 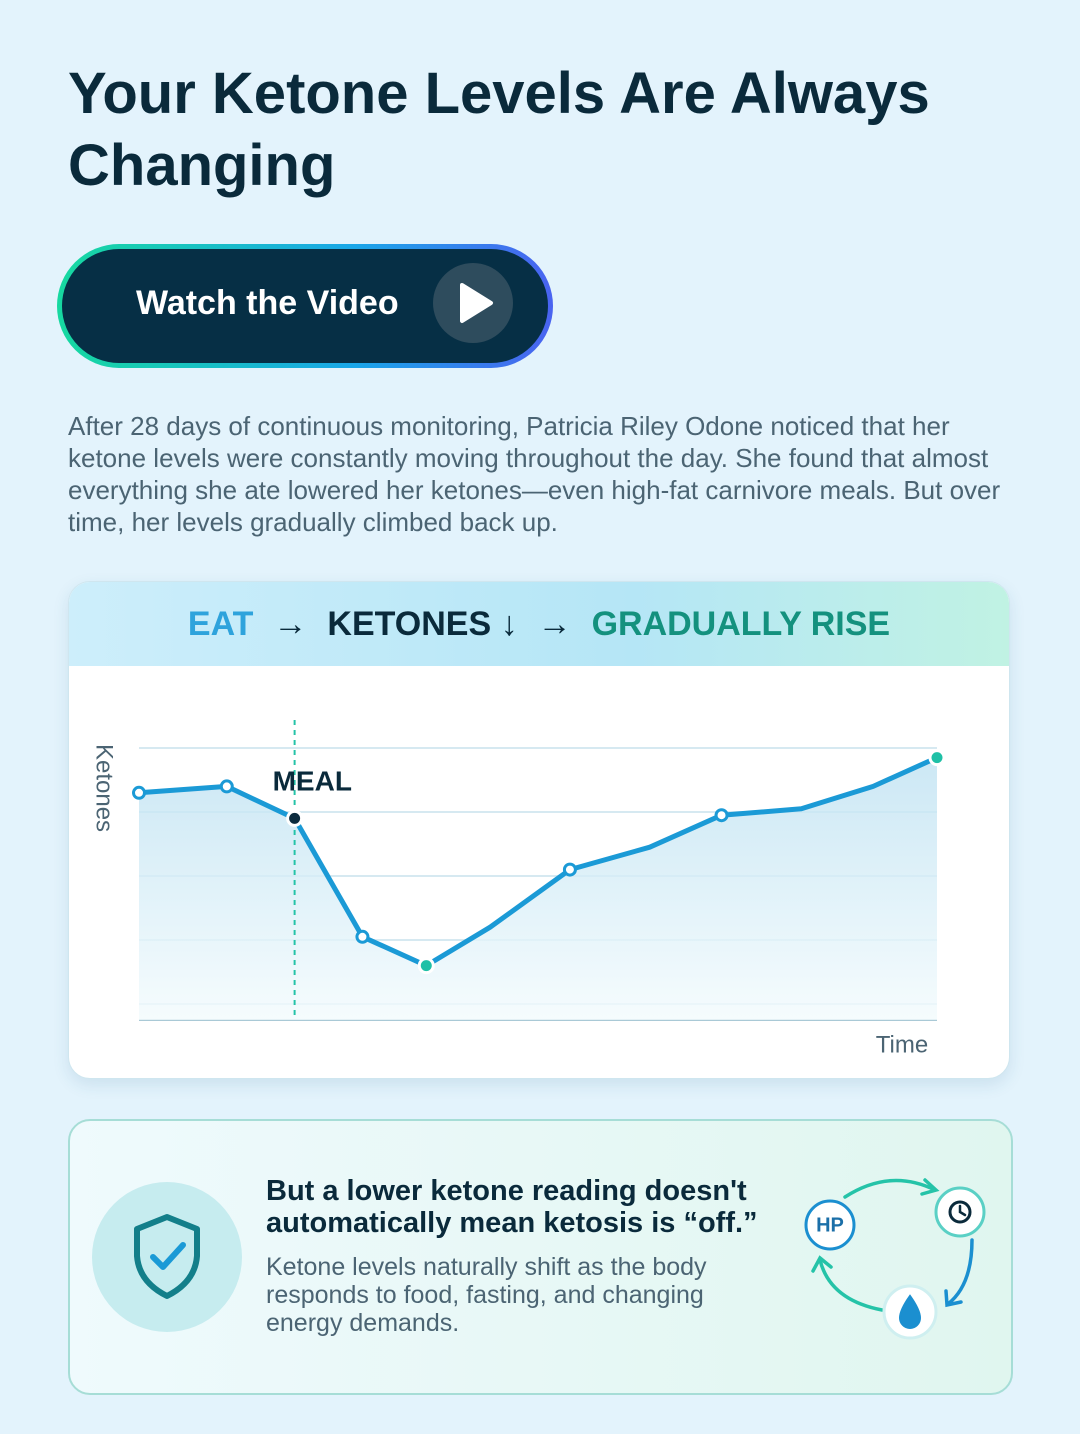 What do you see at coordinates (422, 623) in the screenshot?
I see `flow-step: KETONES ↓` at bounding box center [422, 623].